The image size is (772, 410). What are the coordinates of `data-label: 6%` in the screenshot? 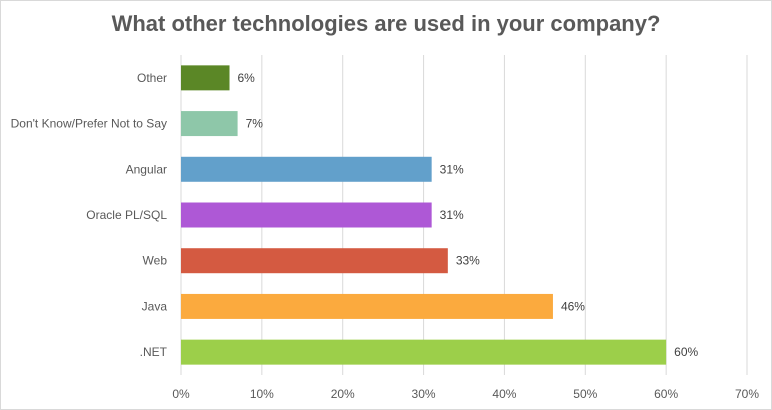 It's located at (247, 78).